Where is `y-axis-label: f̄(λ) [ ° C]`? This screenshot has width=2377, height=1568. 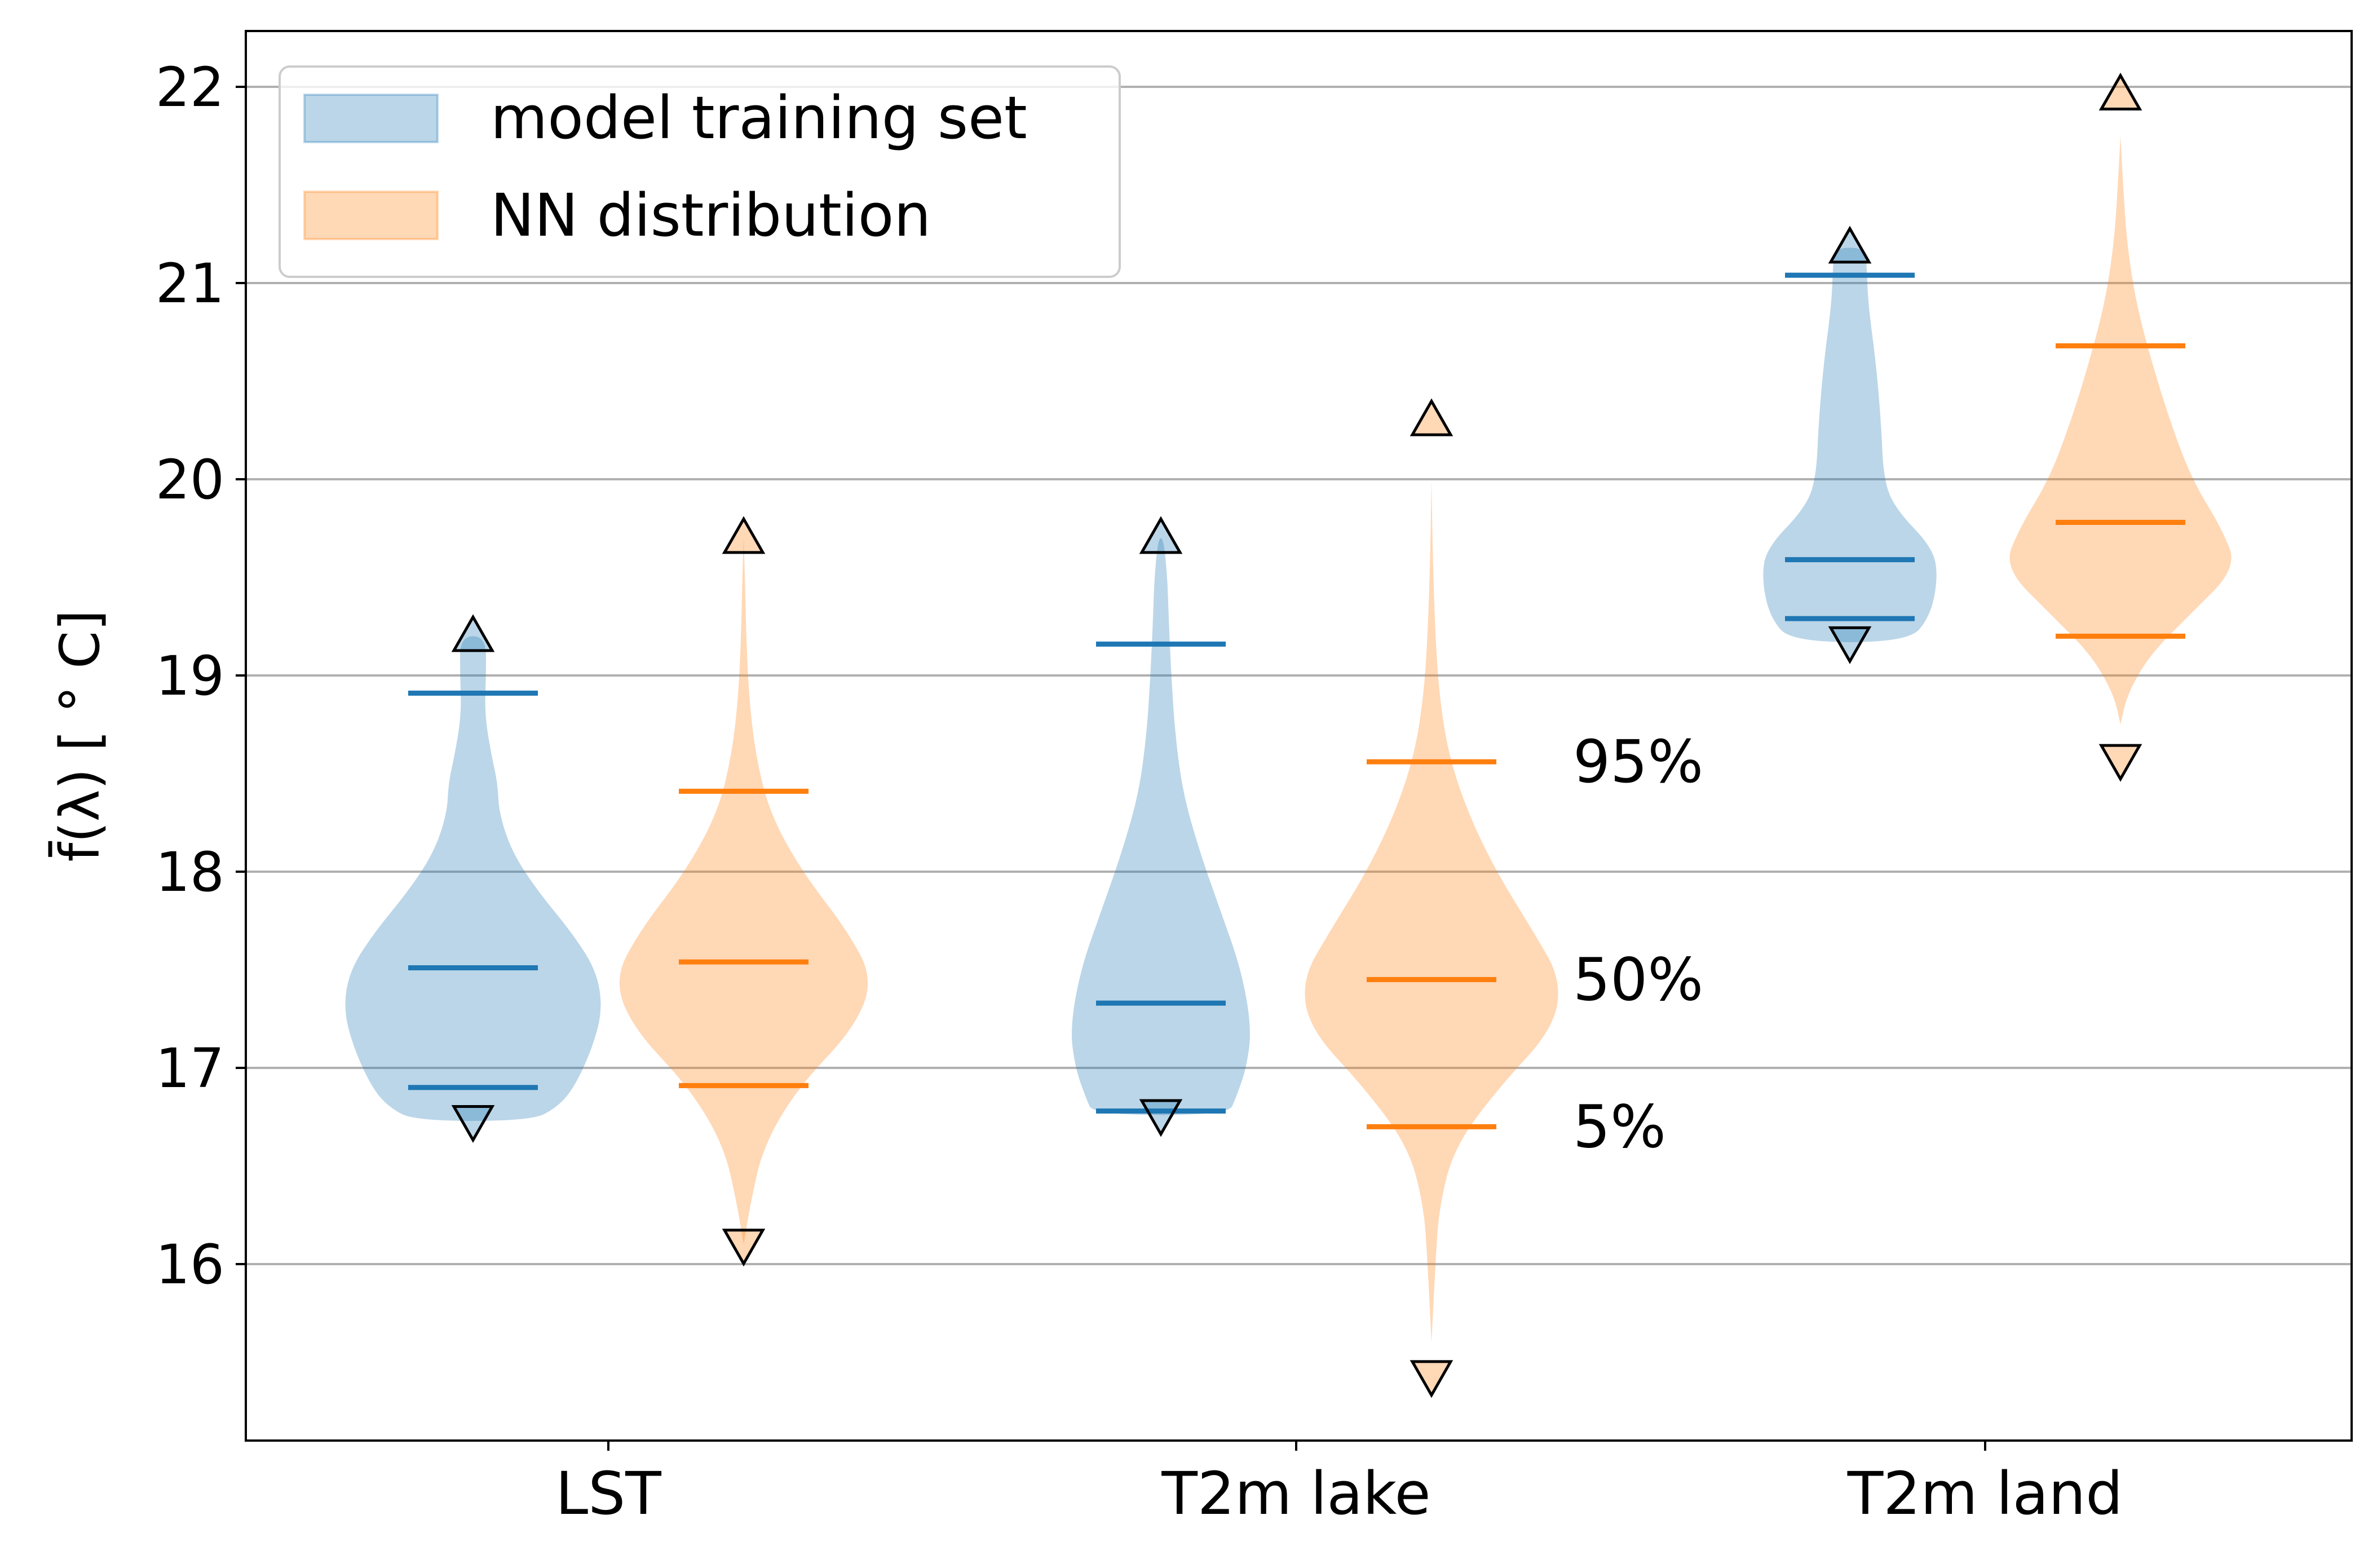
y-axis-label: f̄(λ) [ ° C] is located at coordinates (80, 736).